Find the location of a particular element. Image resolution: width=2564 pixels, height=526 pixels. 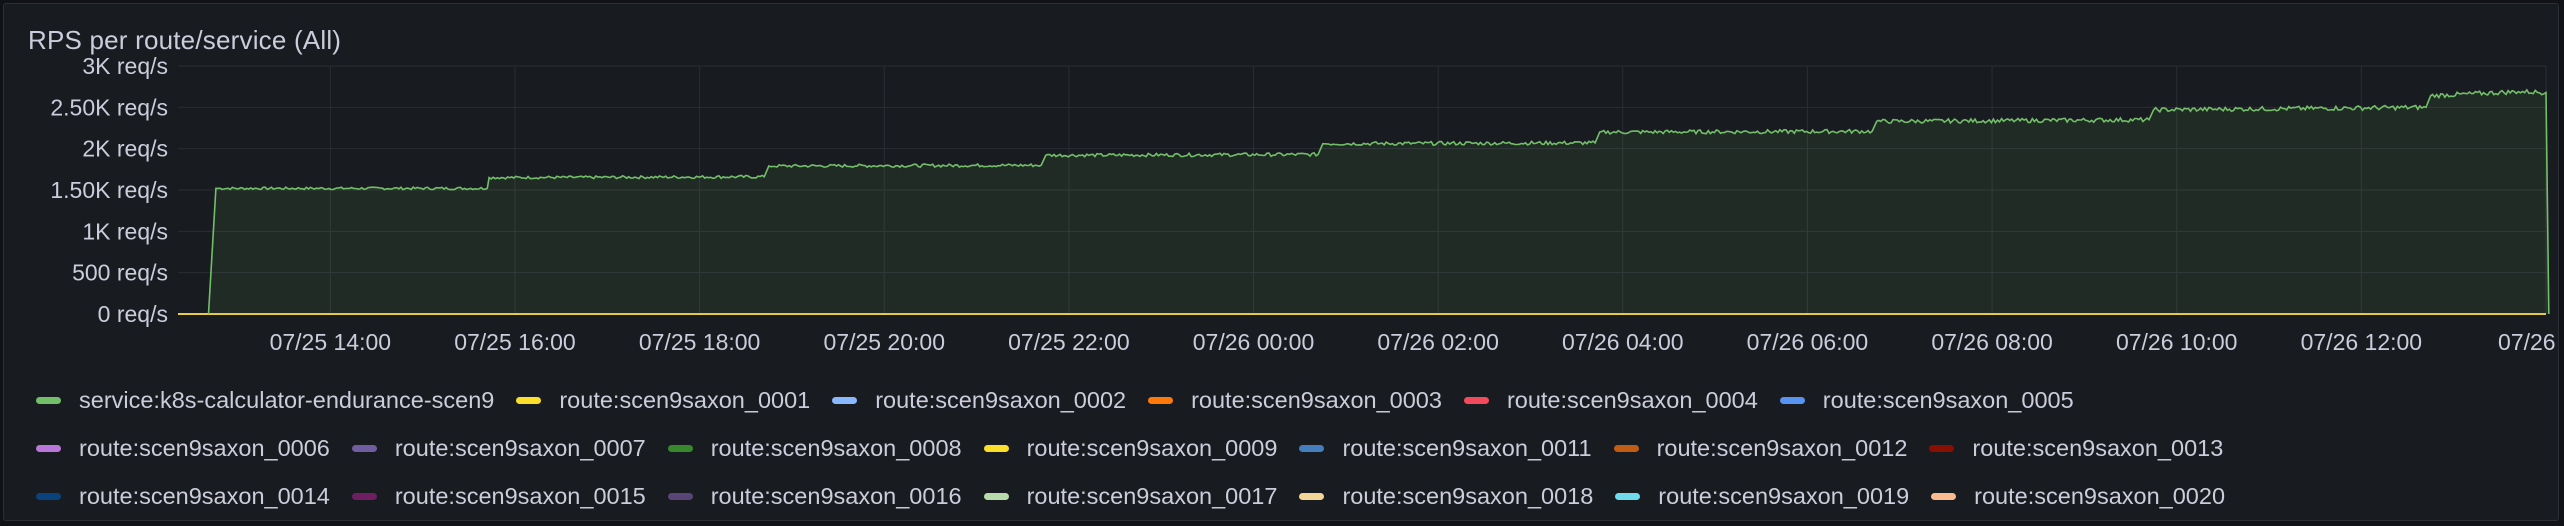

legend-label: route:scen9saxon_0001 is located at coordinates (685, 399).